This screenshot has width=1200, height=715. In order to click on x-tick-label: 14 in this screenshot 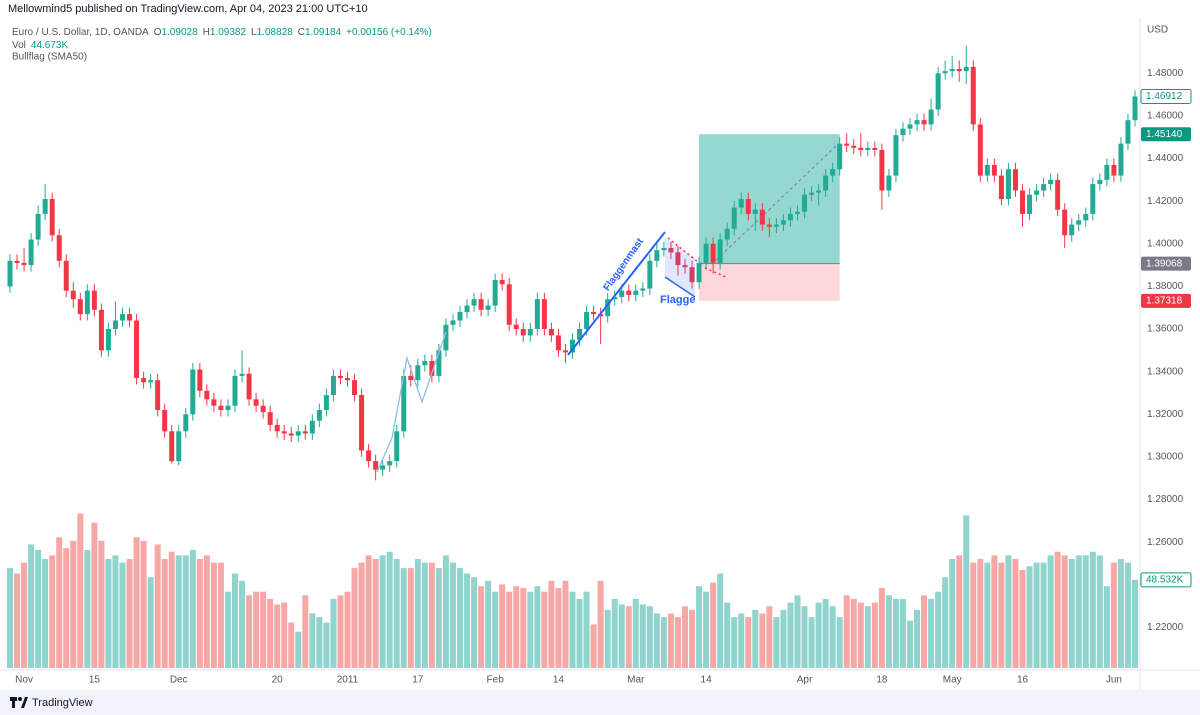, I will do `click(707, 680)`.